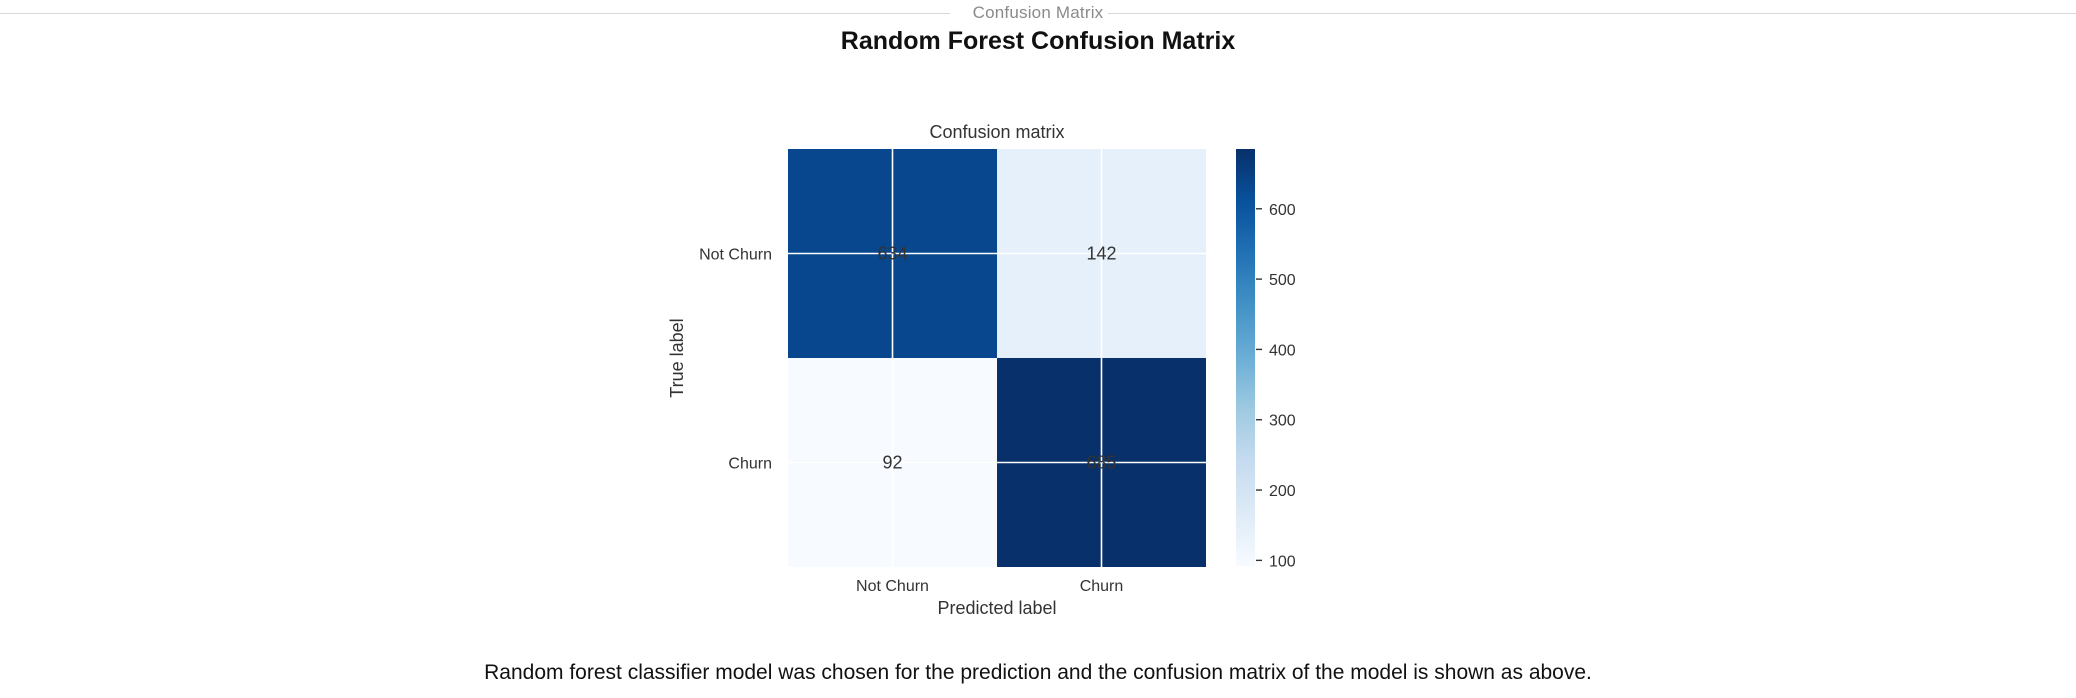 Image resolution: width=2076 pixels, height=698 pixels. I want to click on colorbar-tick-label: 500, so click(1282, 280).